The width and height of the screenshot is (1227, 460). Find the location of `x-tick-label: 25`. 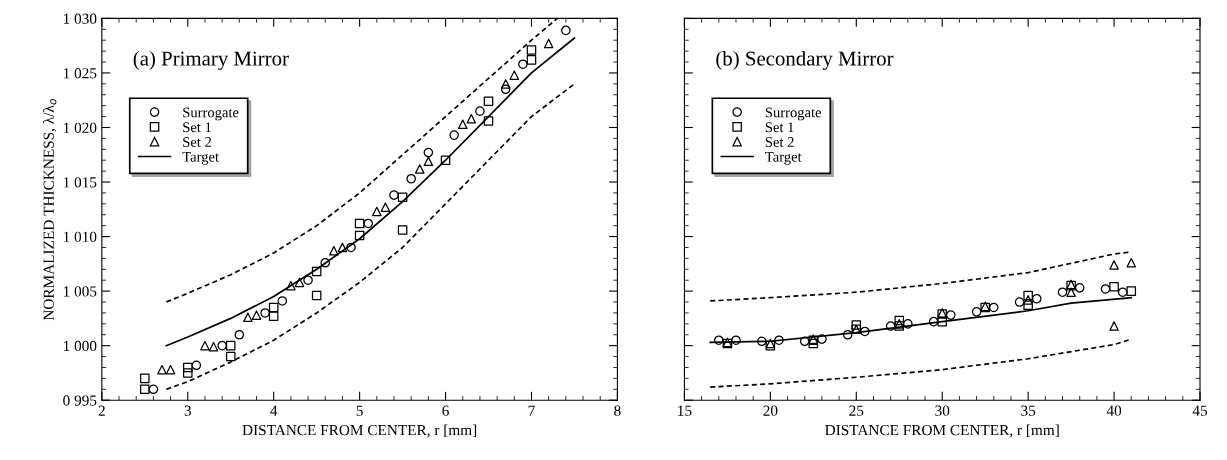

x-tick-label: 25 is located at coordinates (856, 410).